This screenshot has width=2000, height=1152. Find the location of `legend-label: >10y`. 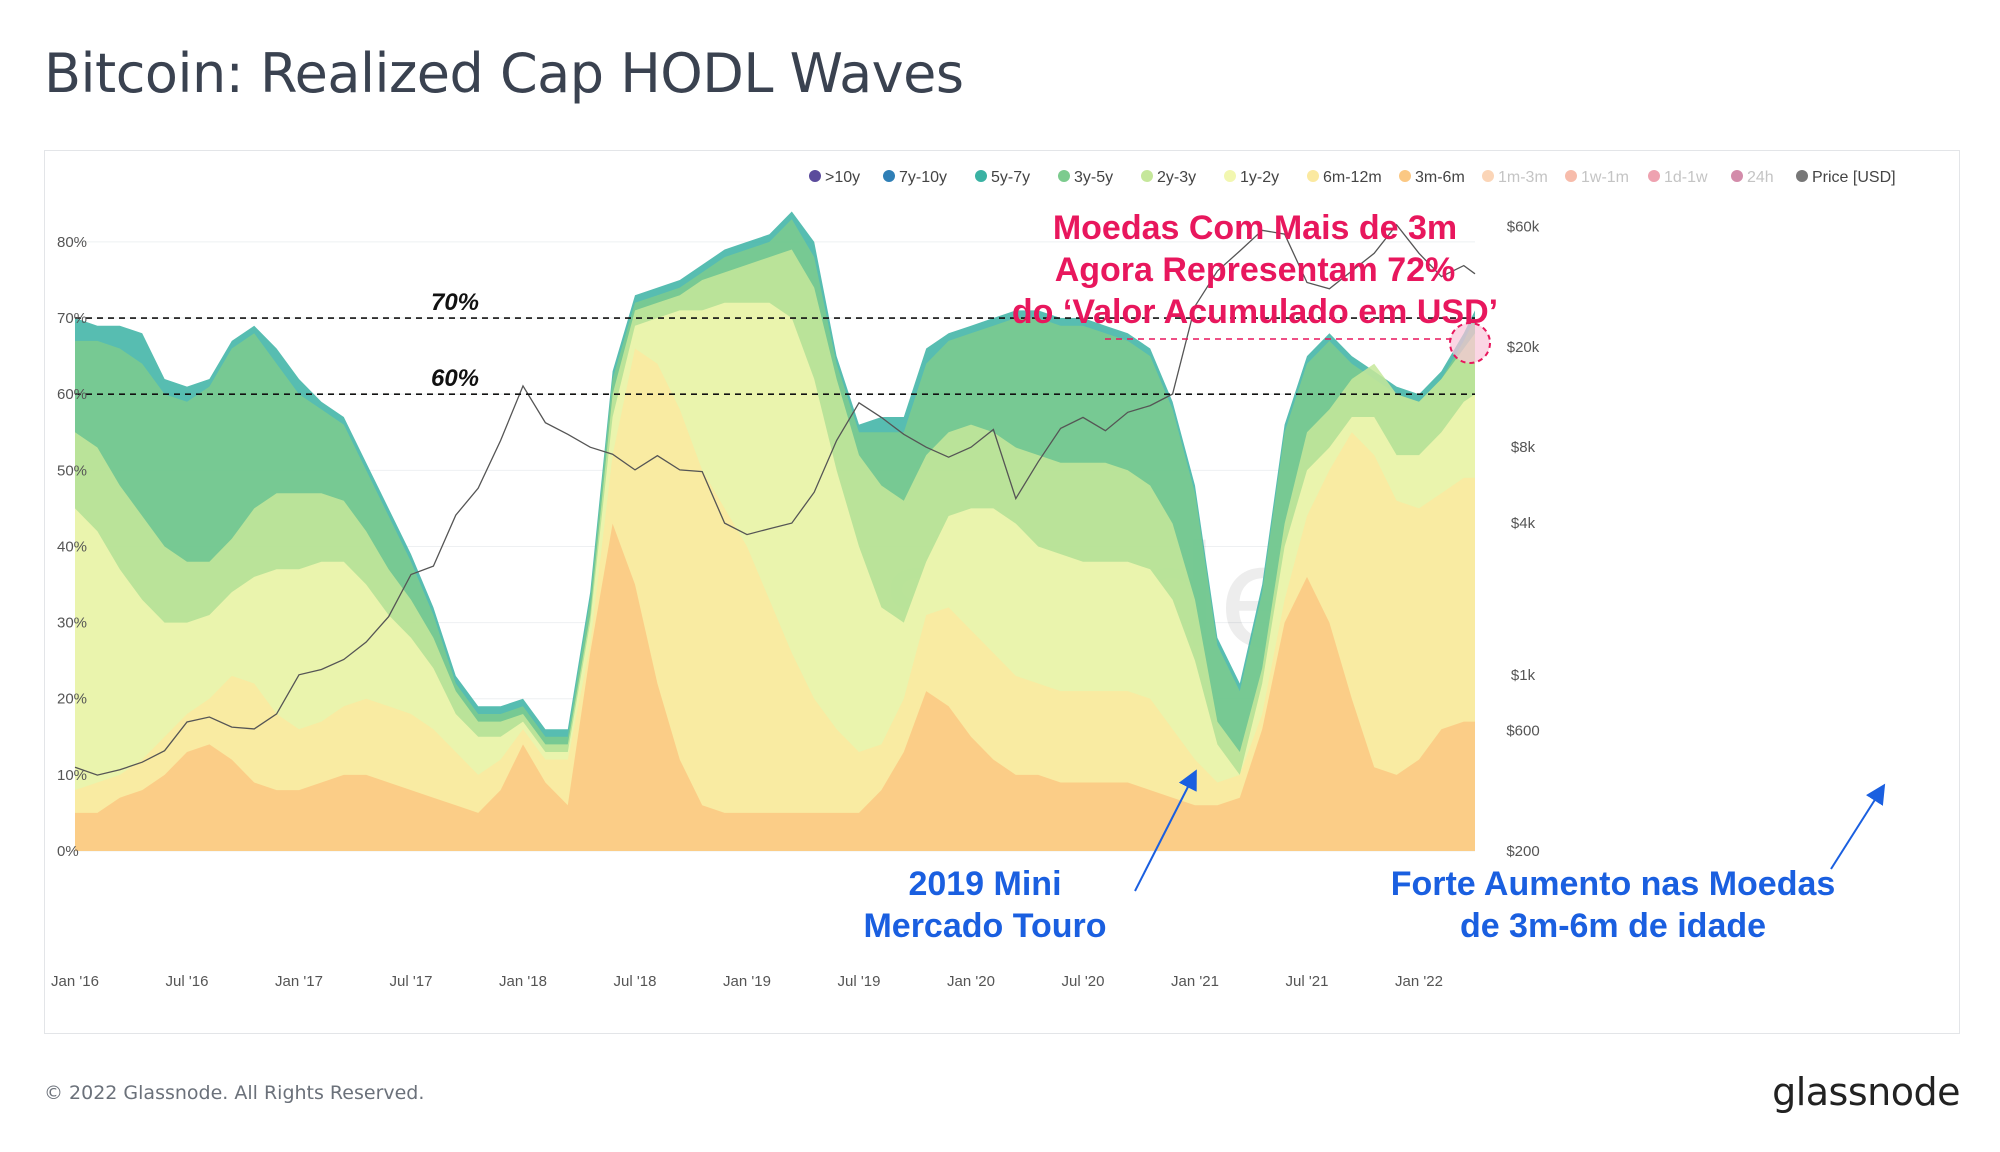

legend-label: >10y is located at coordinates (842, 177).